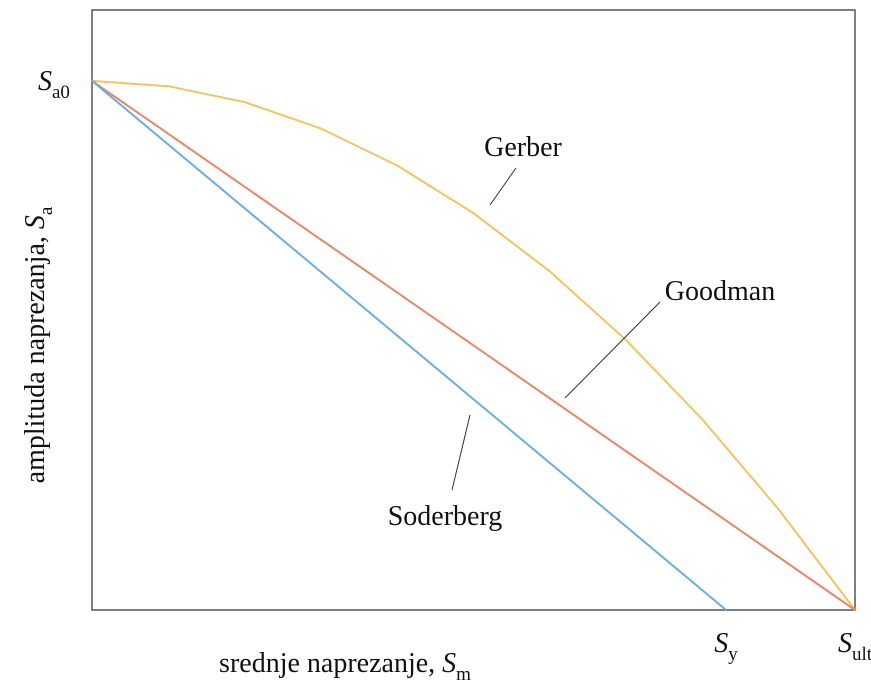  Describe the element at coordinates (45, 81) in the screenshot. I see `y-tick-label-symbol: S` at that location.